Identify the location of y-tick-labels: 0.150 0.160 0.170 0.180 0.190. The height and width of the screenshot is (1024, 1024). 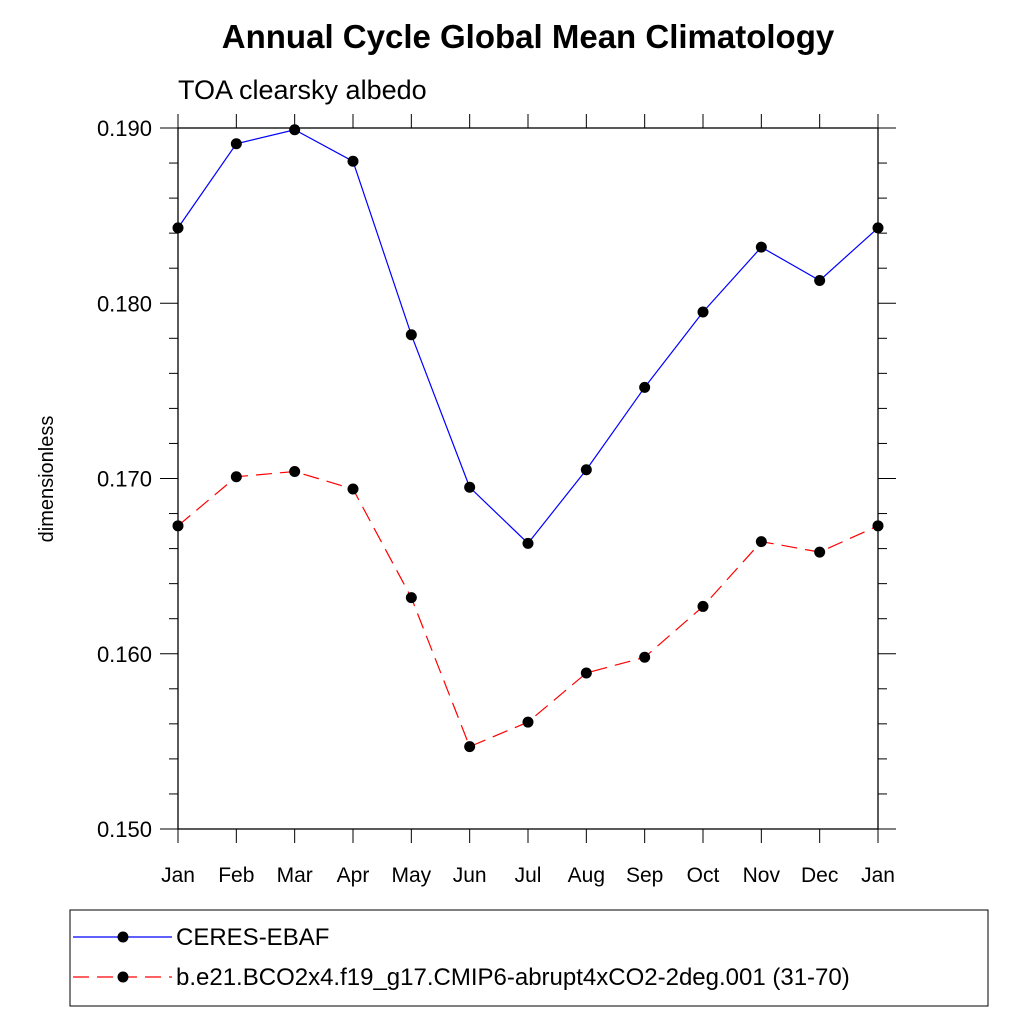
(124, 479).